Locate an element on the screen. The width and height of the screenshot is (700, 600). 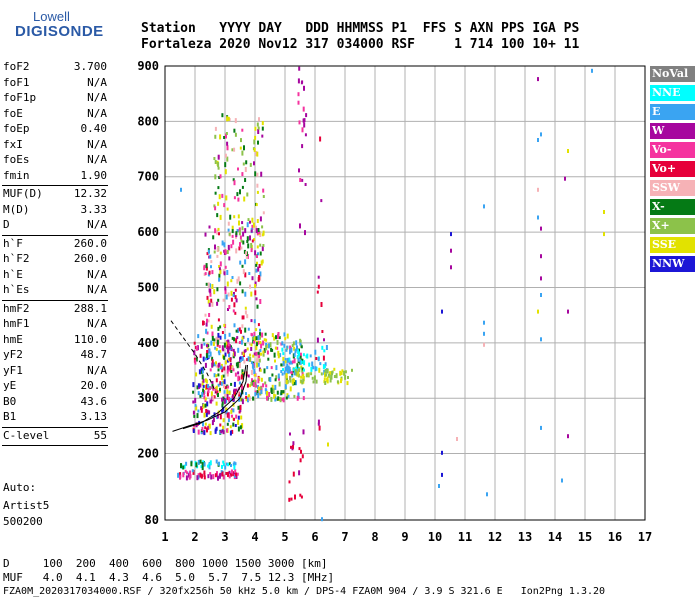
param-name: yF2 is located at coordinates (13, 354).